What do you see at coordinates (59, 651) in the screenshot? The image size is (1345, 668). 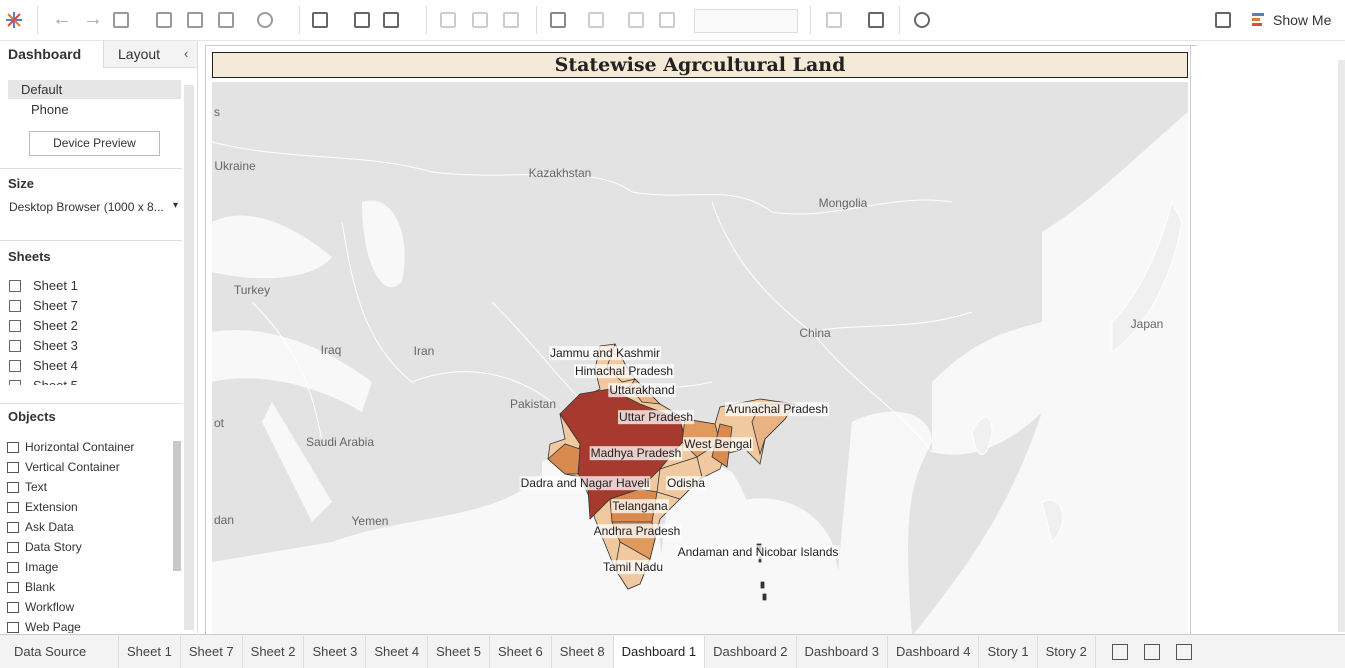 I see `sheet-tab: Data Source` at bounding box center [59, 651].